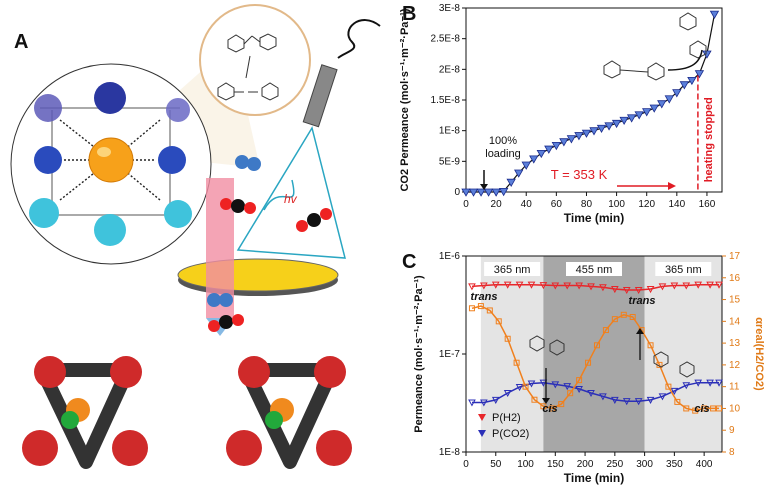 Image resolution: width=768 pixels, height=490 pixels. What do you see at coordinates (510, 434) in the screenshot?
I see `chart-c-legend-label: P(CO2)` at bounding box center [510, 434].